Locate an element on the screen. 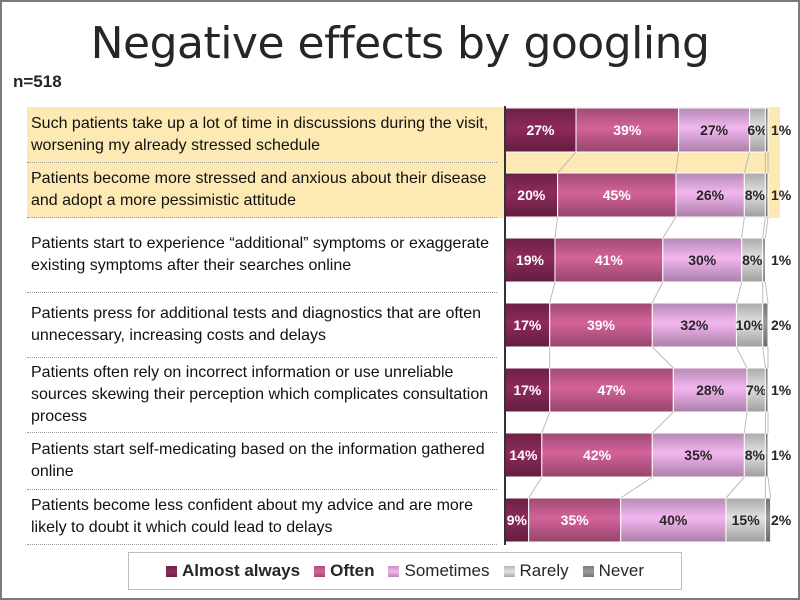 This screenshot has height=600, width=800. legend-item: Rarely is located at coordinates (536, 571).